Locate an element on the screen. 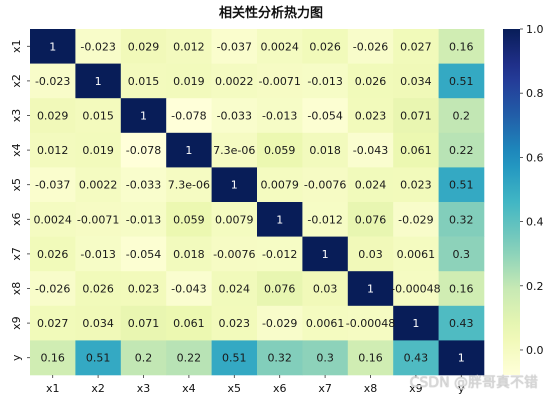  cell-annotation: 0.32 is located at coordinates (279, 358).